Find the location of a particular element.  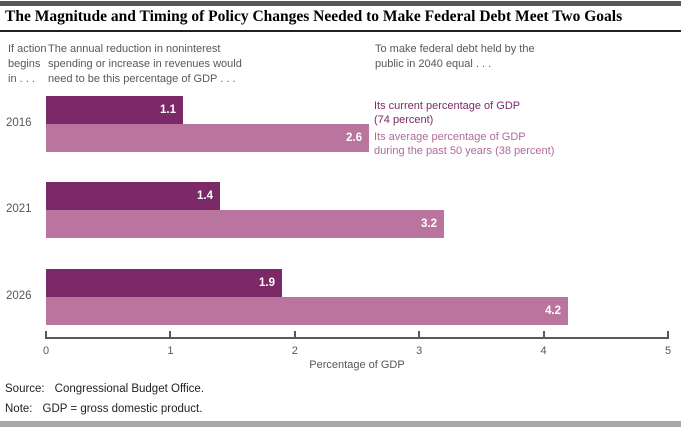

source-row: Source: Congressional Budget Office. is located at coordinates (104, 389).